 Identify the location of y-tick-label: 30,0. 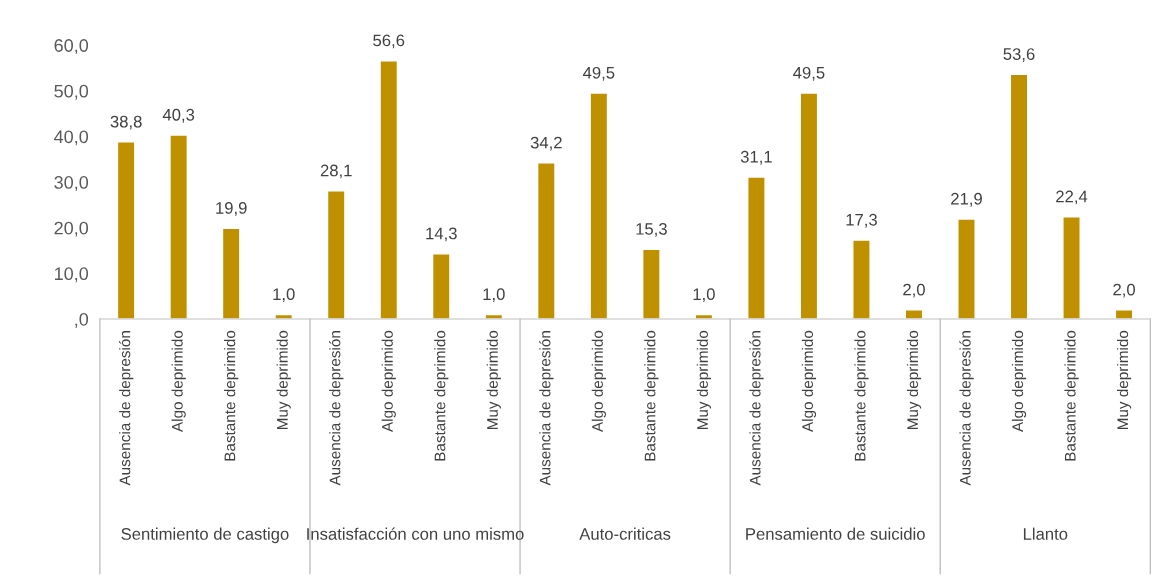
(71, 183).